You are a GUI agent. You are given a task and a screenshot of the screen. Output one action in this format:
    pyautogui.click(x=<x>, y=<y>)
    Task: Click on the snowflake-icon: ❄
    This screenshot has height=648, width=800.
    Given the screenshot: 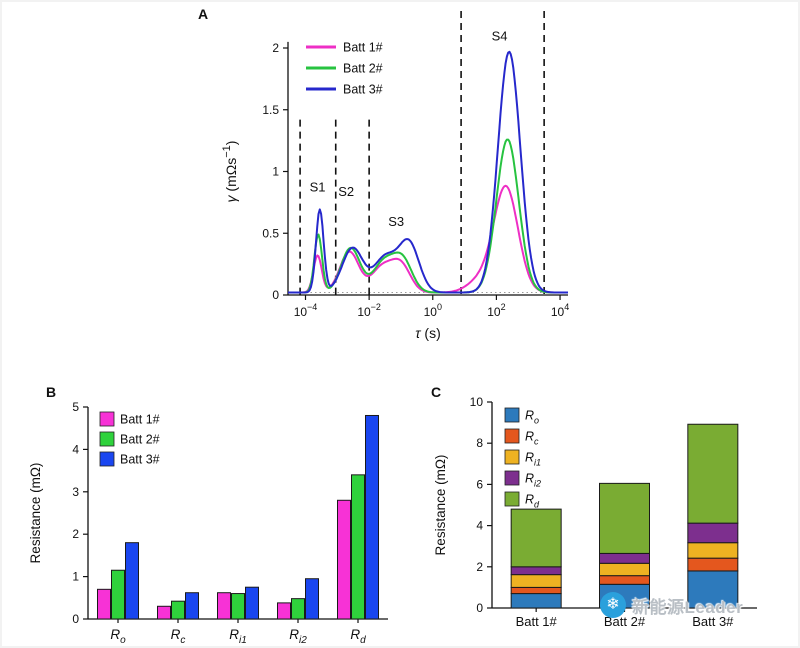 What is the action you would take?
    pyautogui.click(x=613, y=605)
    